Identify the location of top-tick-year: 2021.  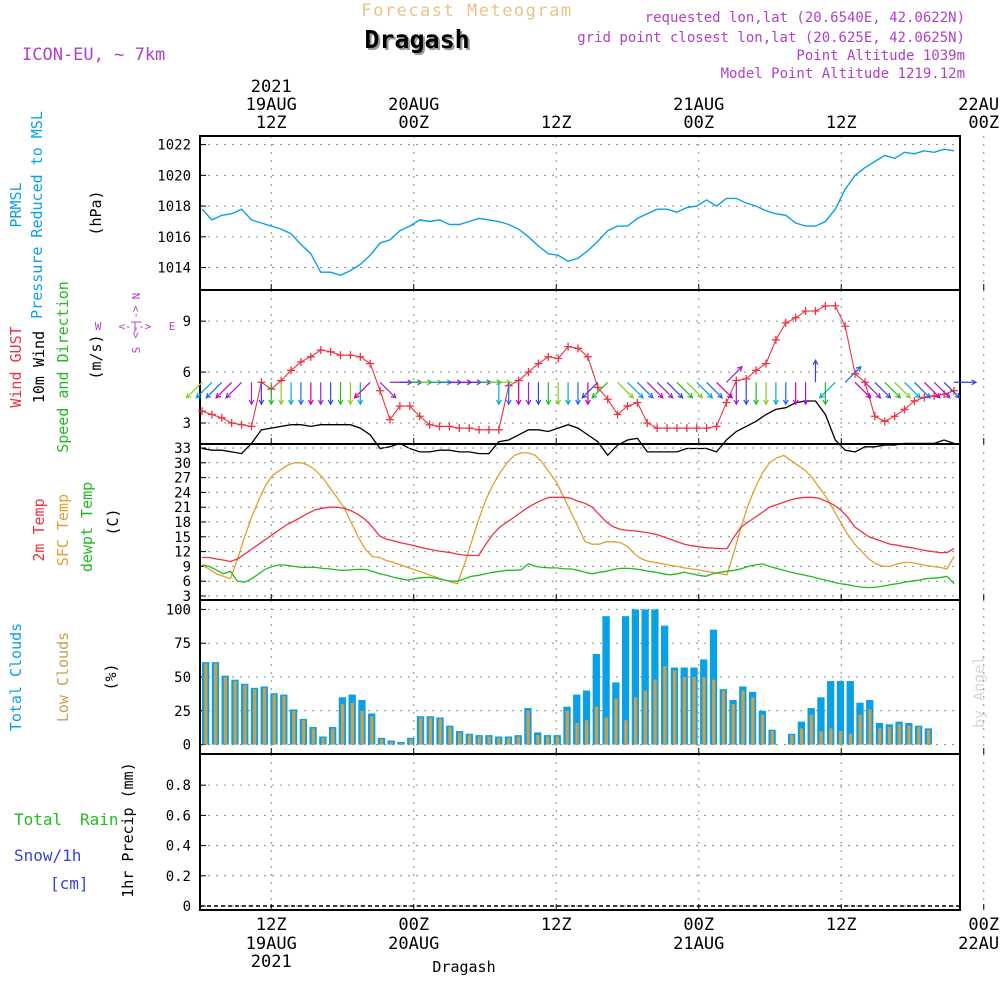
(271, 87).